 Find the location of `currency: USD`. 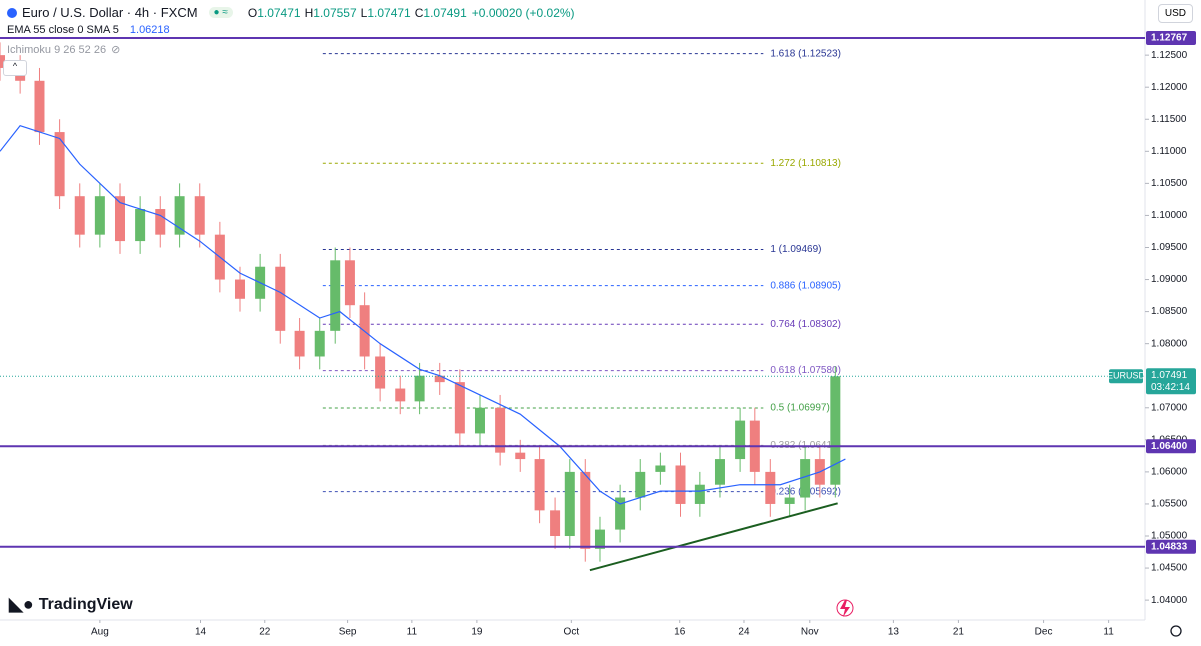

currency: USD is located at coordinates (1175, 13).